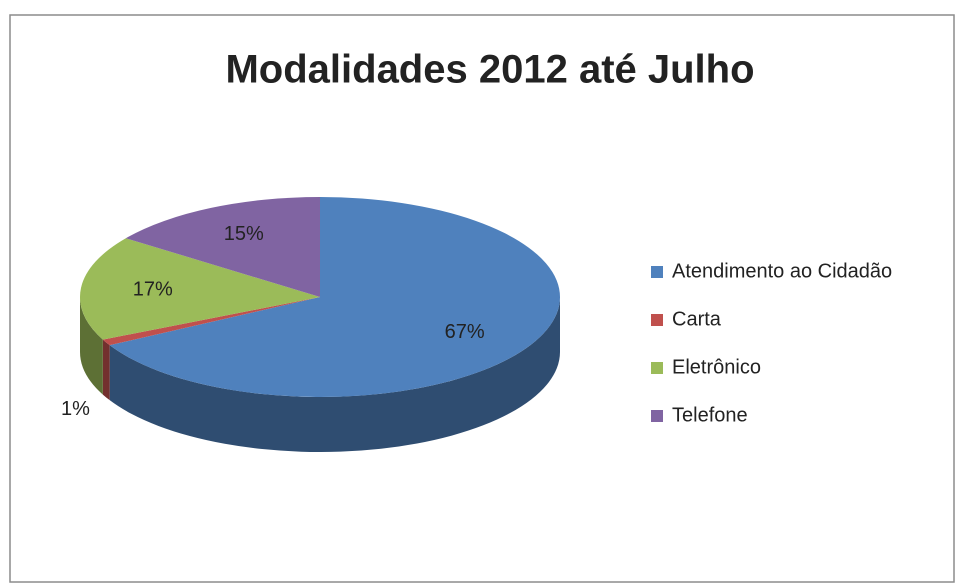 Image resolution: width=956 pixels, height=583 pixels. Describe the element at coordinates (75, 409) in the screenshot. I see `data-label: 1%` at that location.